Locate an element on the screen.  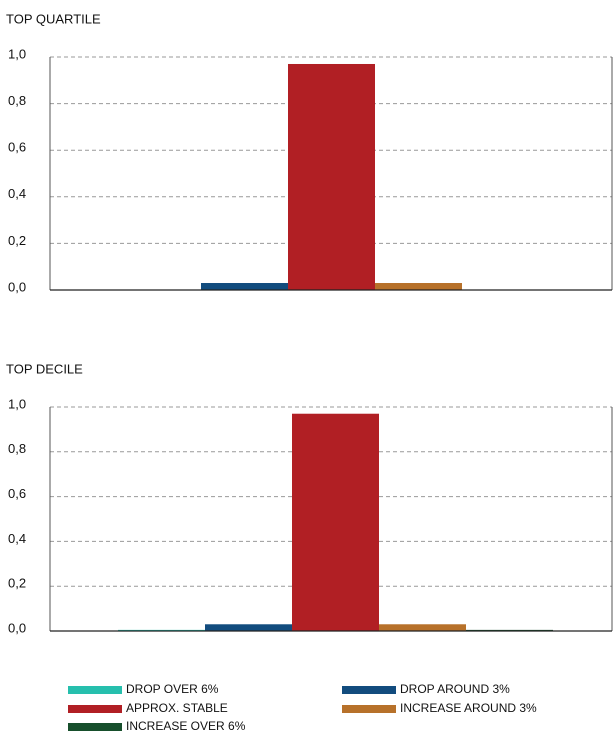
chart-title: TOP QUARTILE is located at coordinates (53, 18).